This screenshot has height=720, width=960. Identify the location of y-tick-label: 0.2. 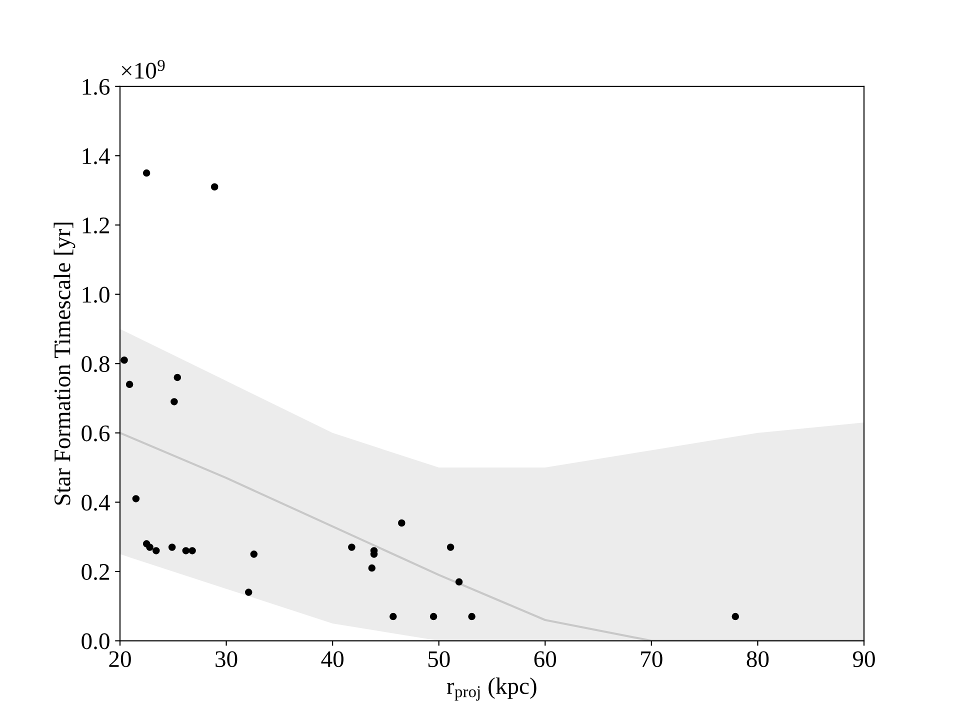
(95, 572).